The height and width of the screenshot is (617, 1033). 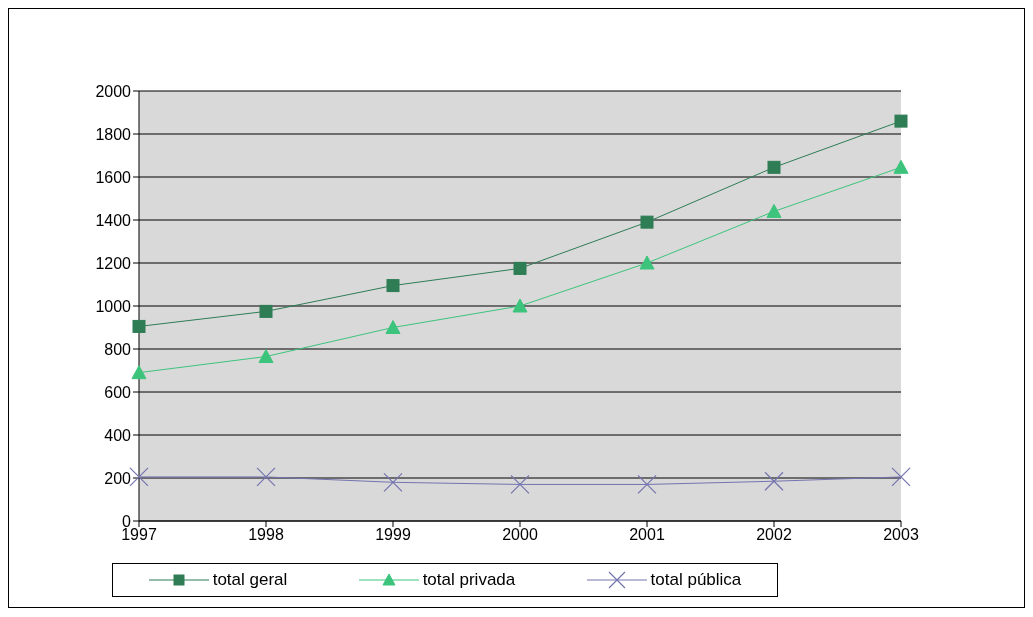 What do you see at coordinates (139, 535) in the screenshot?
I see `x-tick-label: 1997` at bounding box center [139, 535].